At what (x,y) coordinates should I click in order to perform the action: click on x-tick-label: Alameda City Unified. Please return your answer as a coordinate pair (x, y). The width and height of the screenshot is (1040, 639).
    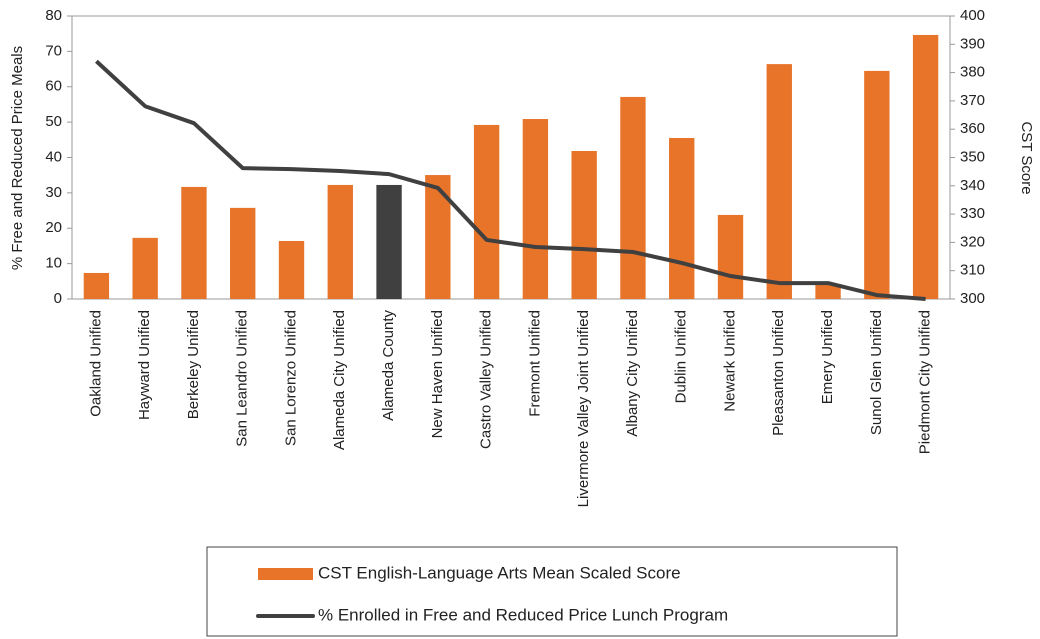
    Looking at the image, I should click on (339, 380).